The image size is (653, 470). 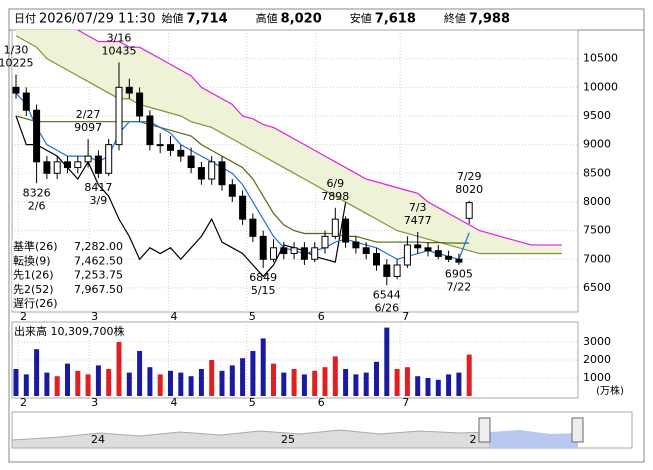 What do you see at coordinates (469, 189) in the screenshot?
I see `annotation-value: 8020` at bounding box center [469, 189].